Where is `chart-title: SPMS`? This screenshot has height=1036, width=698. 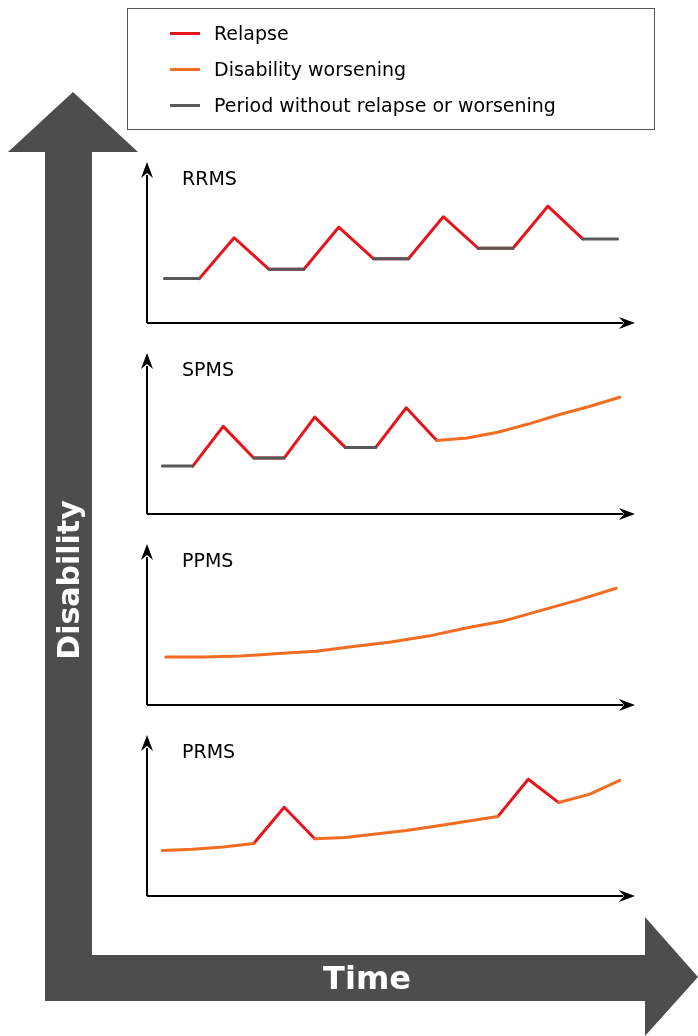 chart-title: SPMS is located at coordinates (208, 369).